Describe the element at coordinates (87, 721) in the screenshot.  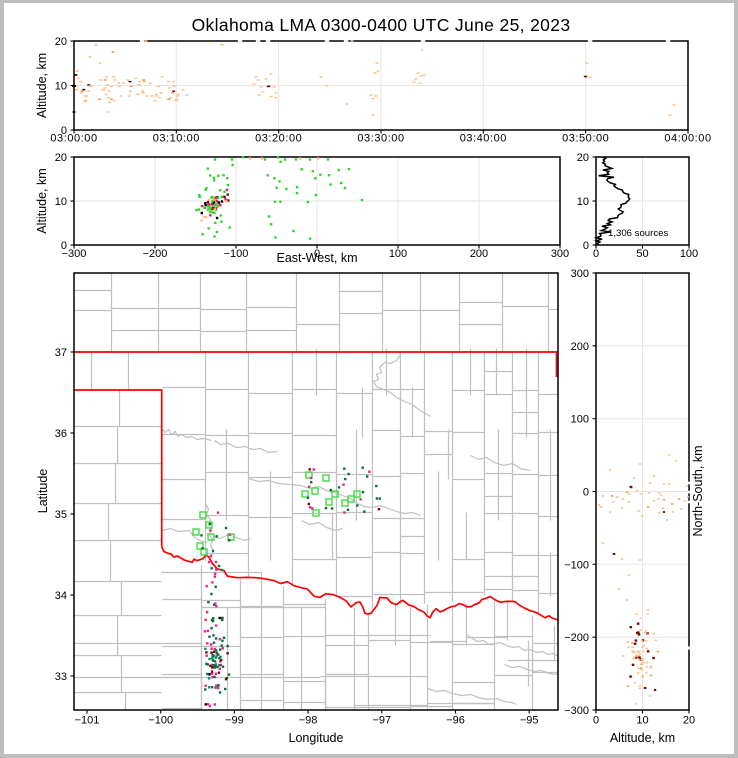
I see `svg-text: −101` at that location.